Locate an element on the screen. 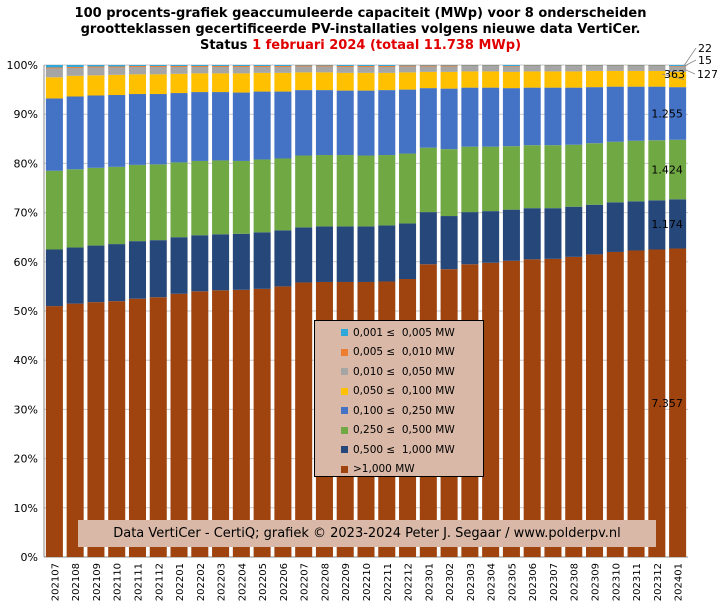 This screenshot has width=721, height=611. y-tick-label: 40% is located at coordinates (26, 360).